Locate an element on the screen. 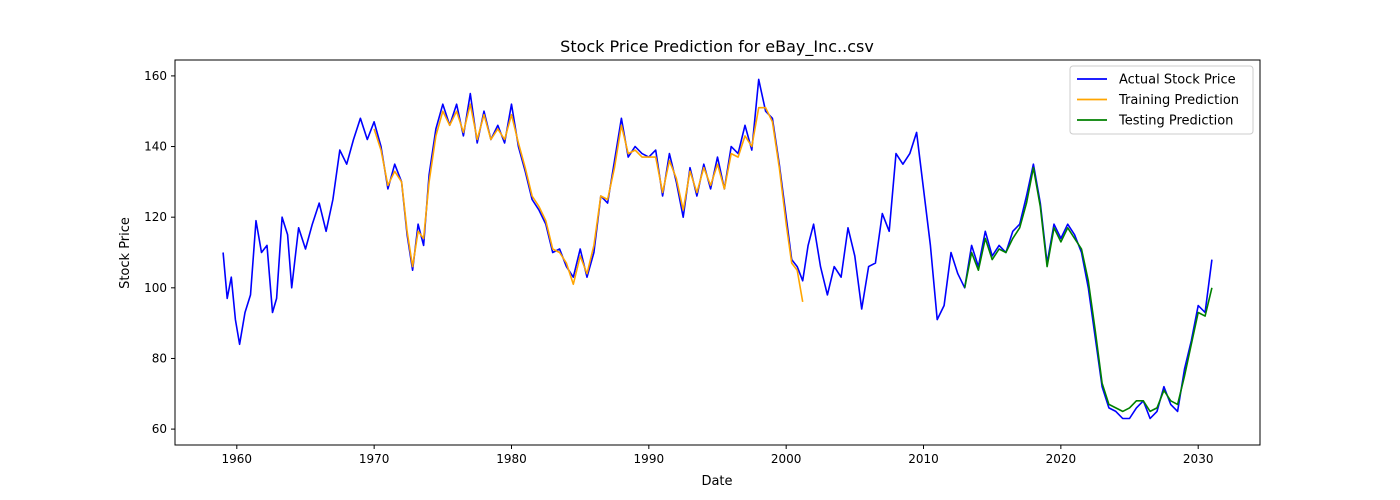  x-tick-label: 1970 is located at coordinates (374, 459).